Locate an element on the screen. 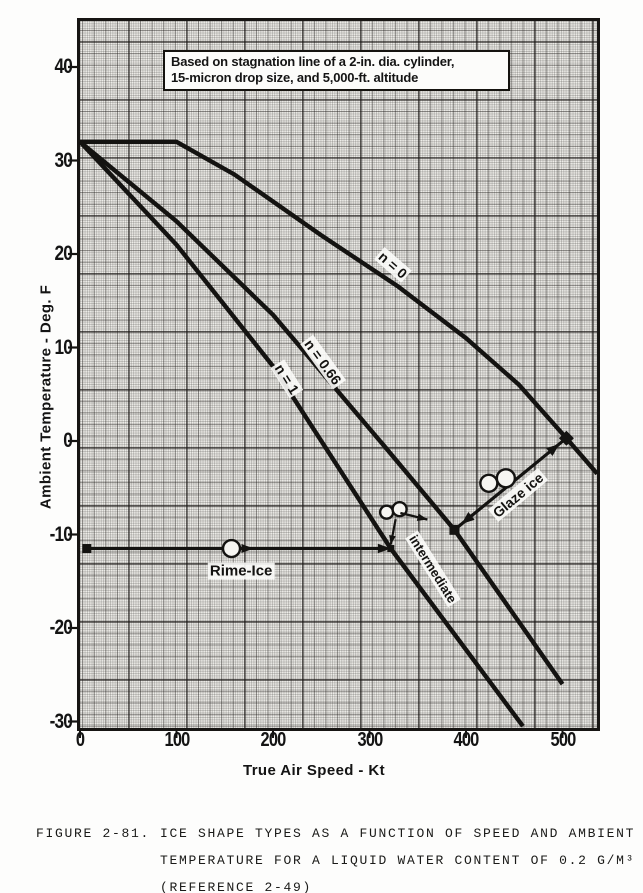  y-tick-label: -10 is located at coordinates (61, 534).